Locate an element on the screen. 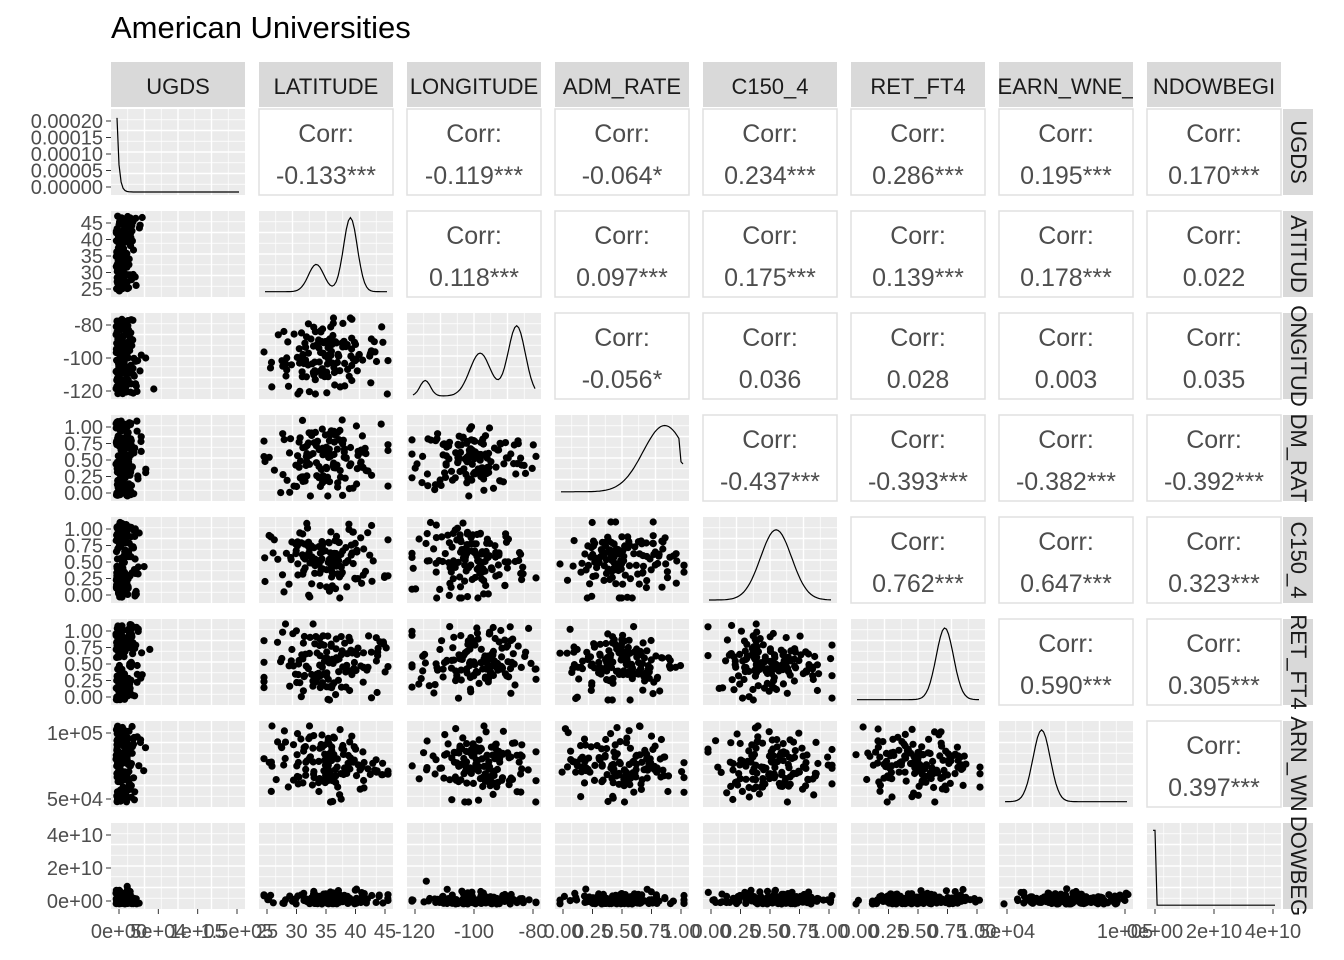 The image size is (1344, 960). x-tick-label: 0e+00 is located at coordinates (1155, 932).